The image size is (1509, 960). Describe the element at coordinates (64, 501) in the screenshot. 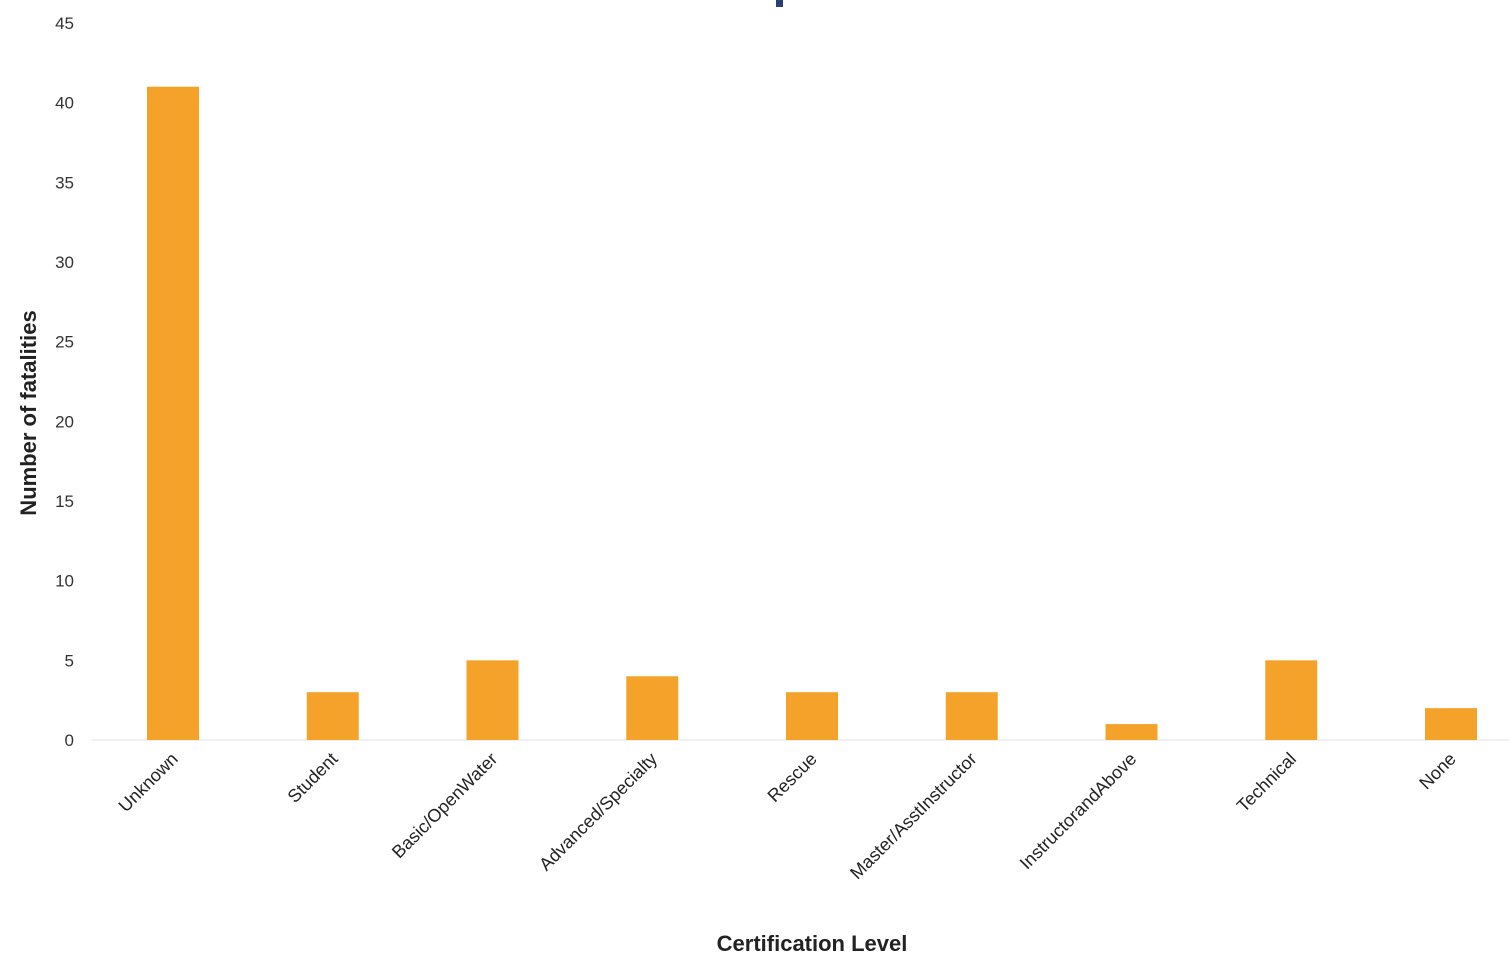

I see `y-tick-label: 15` at that location.